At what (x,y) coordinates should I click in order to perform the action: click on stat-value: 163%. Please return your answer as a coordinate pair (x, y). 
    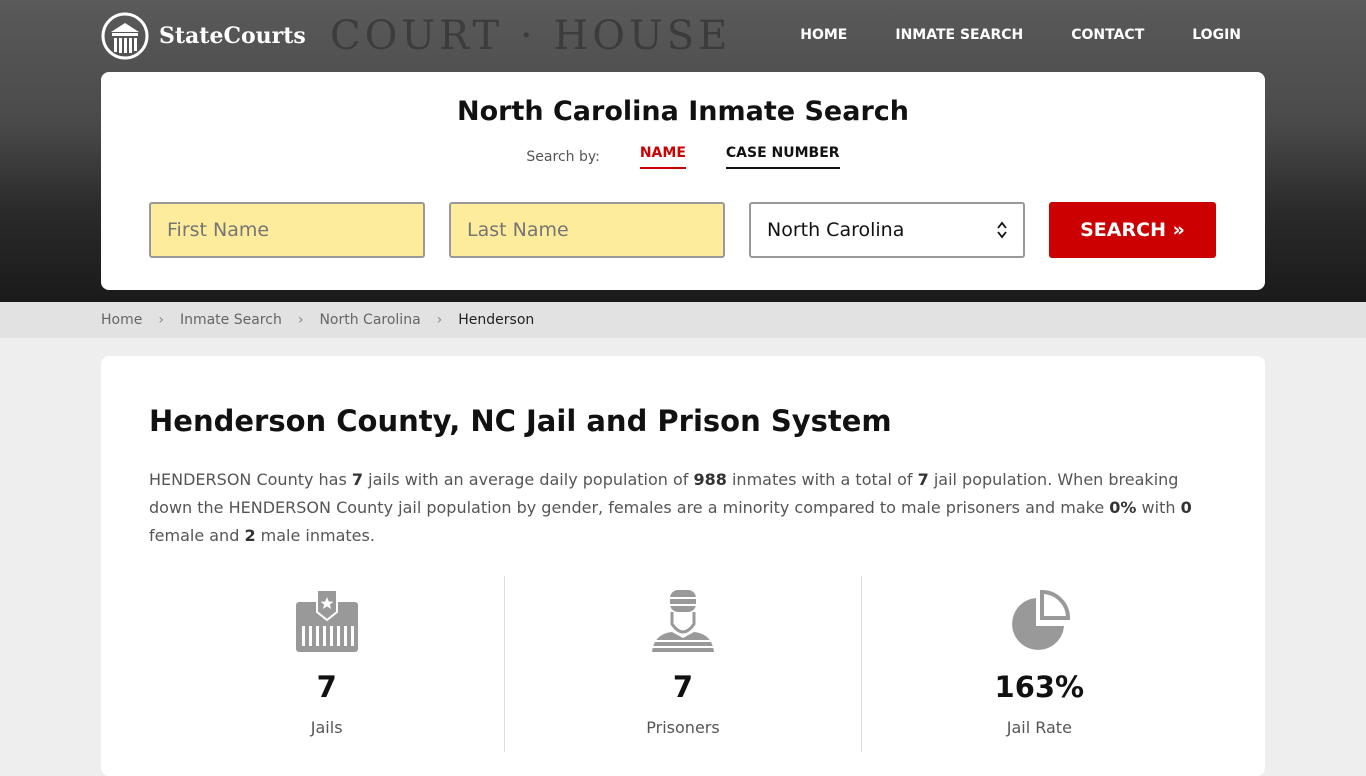
    Looking at the image, I should click on (1039, 687).